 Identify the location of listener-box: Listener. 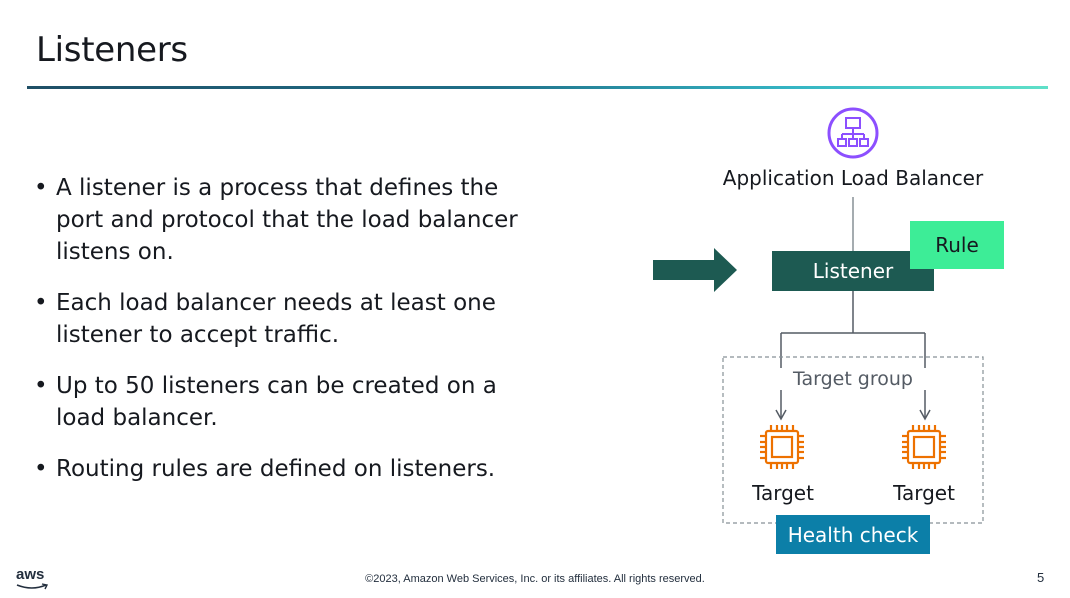
(853, 271).